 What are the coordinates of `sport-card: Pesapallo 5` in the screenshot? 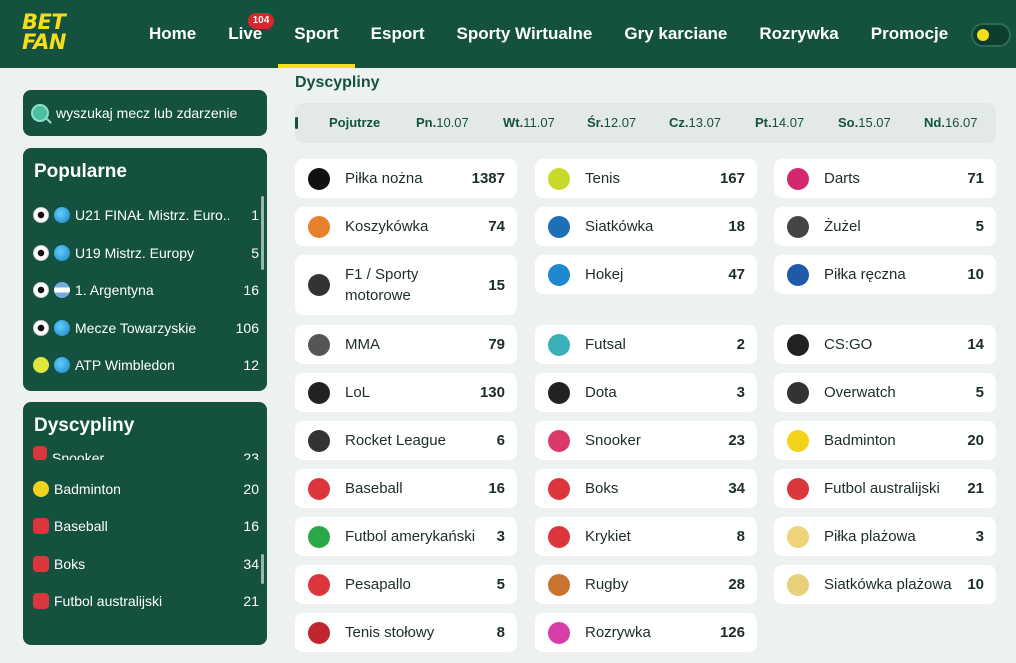 It's located at (406, 584).